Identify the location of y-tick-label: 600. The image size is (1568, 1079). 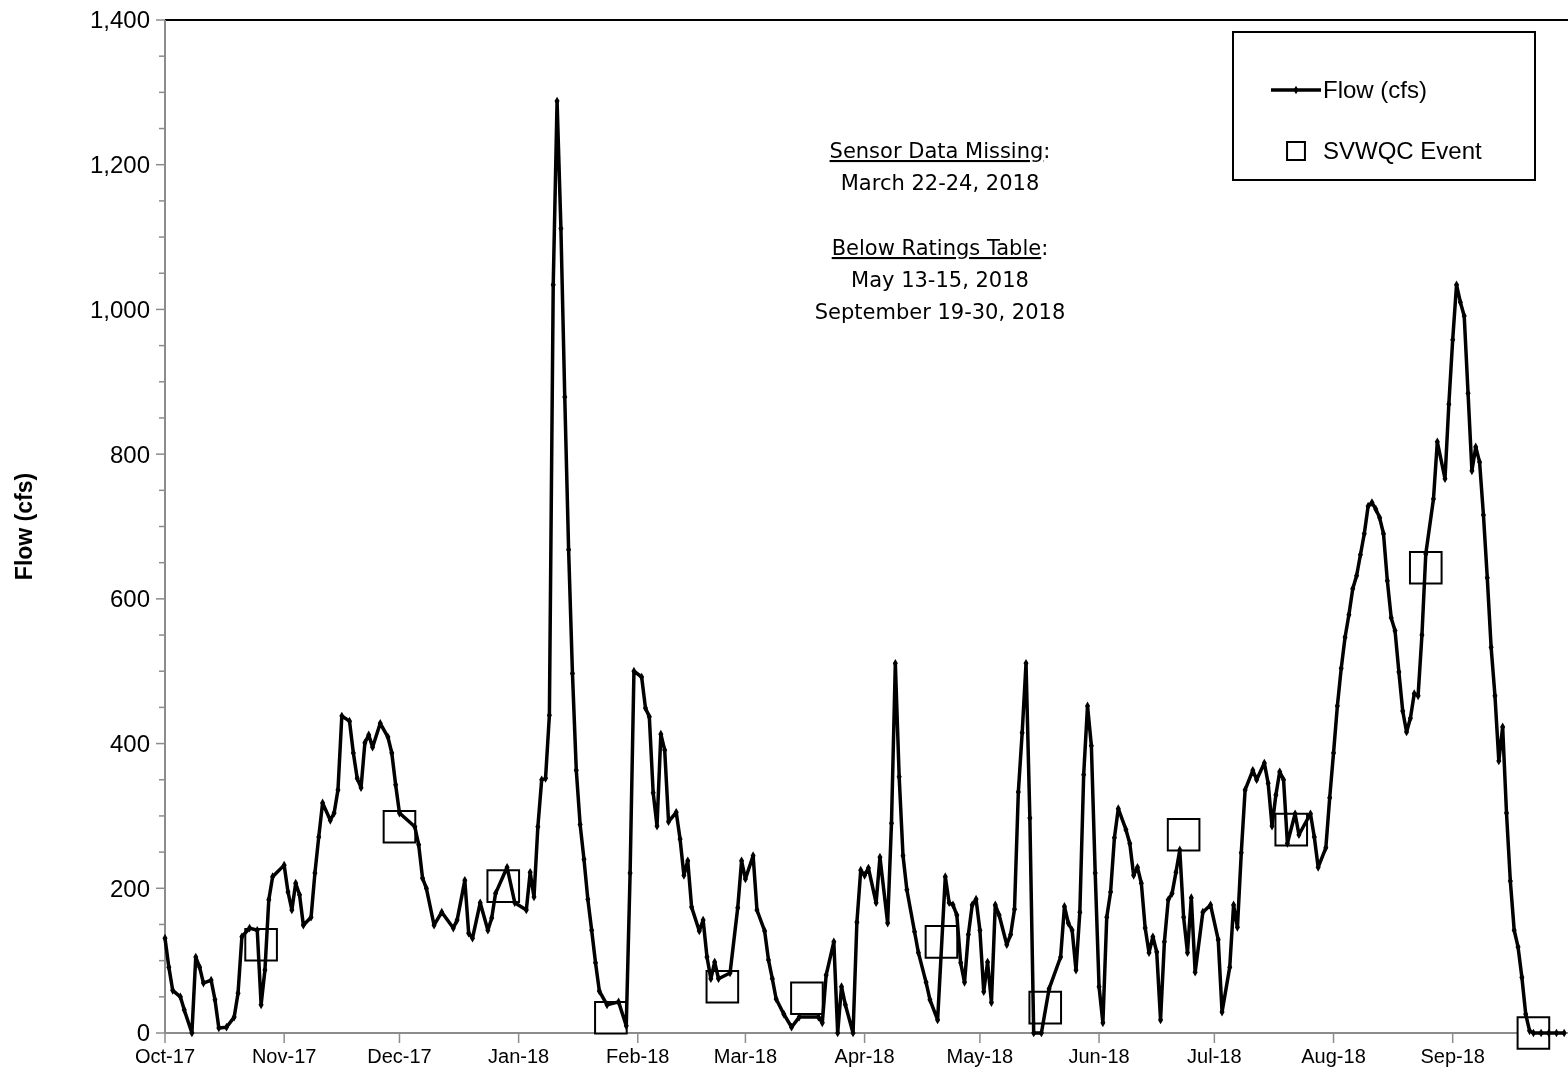
(129, 599).